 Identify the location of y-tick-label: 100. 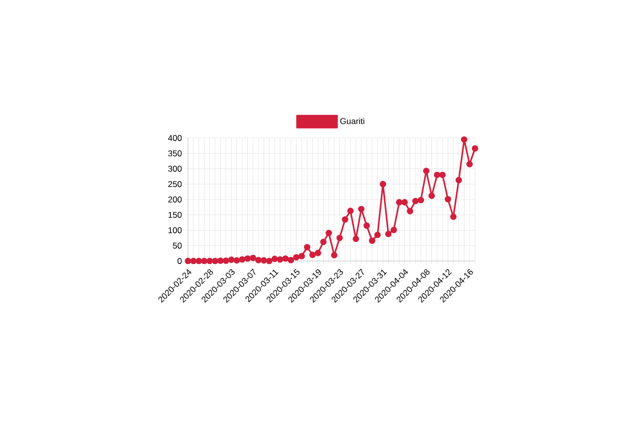
(175, 230).